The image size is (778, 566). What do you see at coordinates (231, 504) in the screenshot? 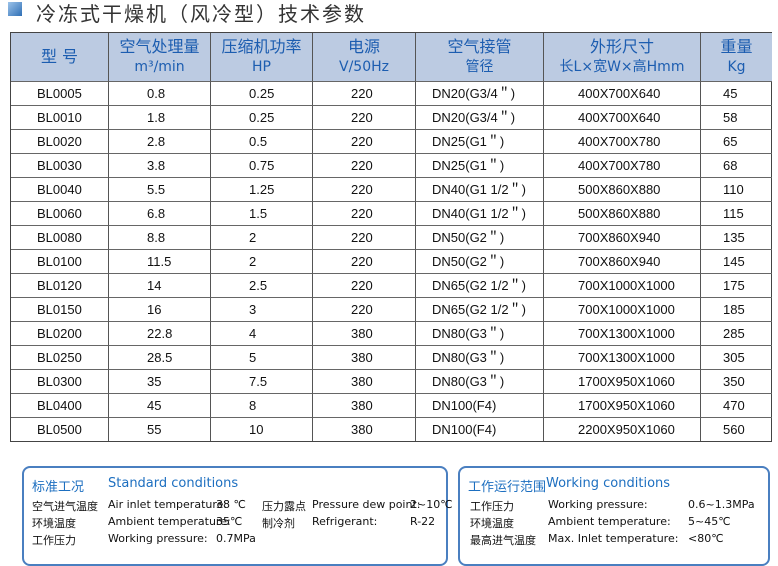
I see `condition-text: 38 ℃` at bounding box center [231, 504].